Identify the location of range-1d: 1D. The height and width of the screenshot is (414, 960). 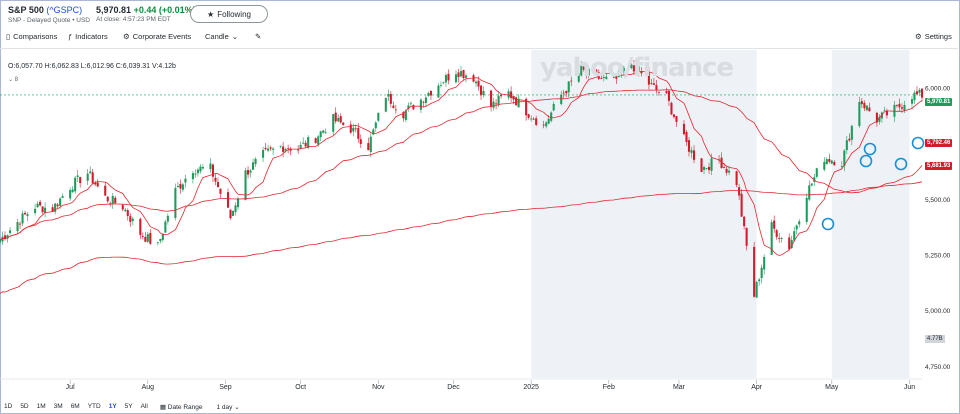
(8, 406).